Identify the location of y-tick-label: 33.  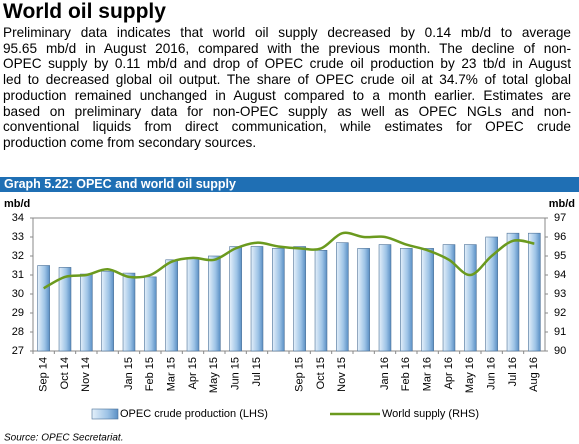
(18, 237).